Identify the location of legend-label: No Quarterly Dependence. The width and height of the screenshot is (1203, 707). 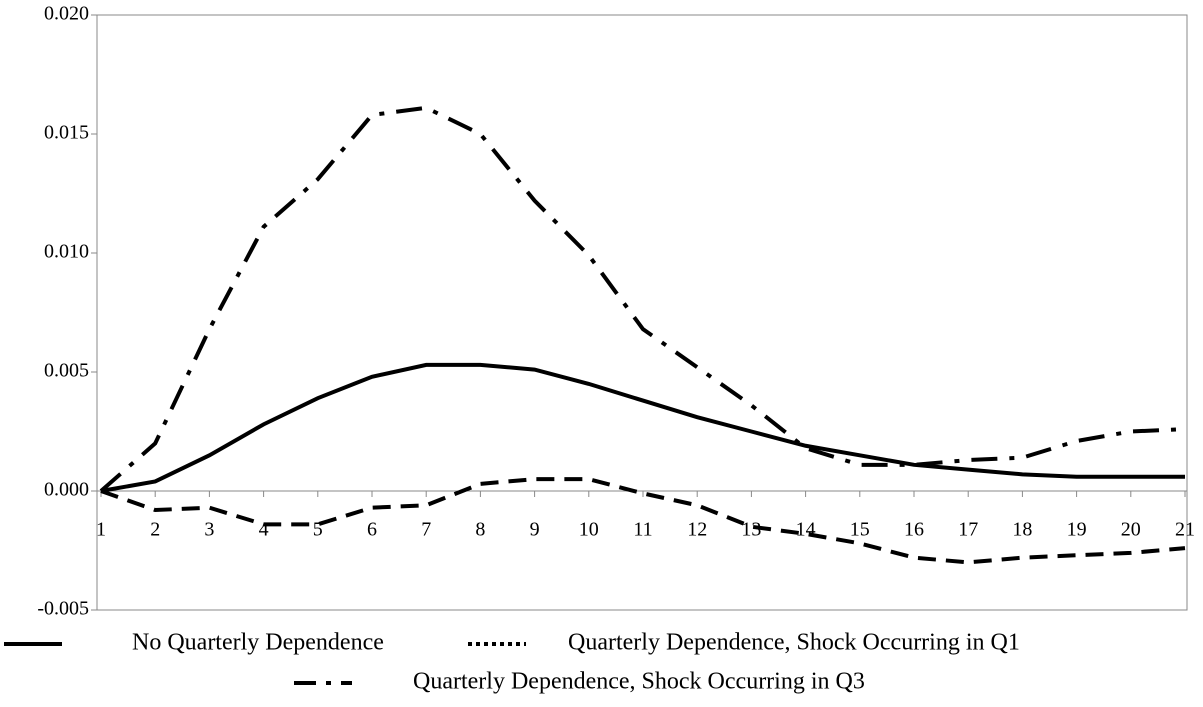
(258, 643).